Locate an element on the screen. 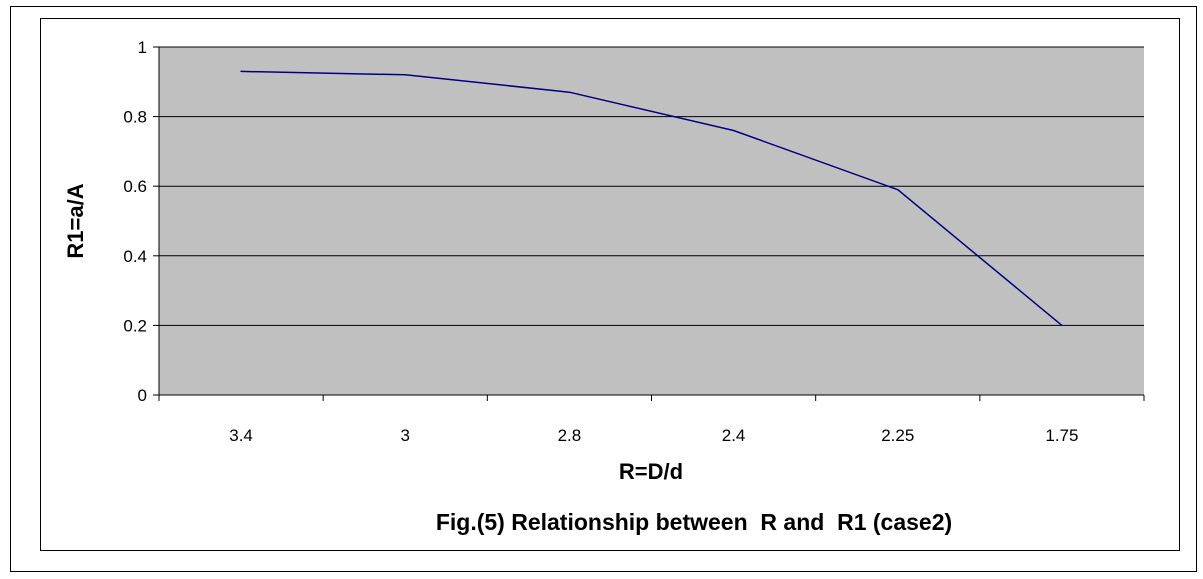 Image resolution: width=1203 pixels, height=579 pixels. y-axis-ticks: 0 0.2 0.4 0.6 0.8 1 is located at coordinates (141, 221).